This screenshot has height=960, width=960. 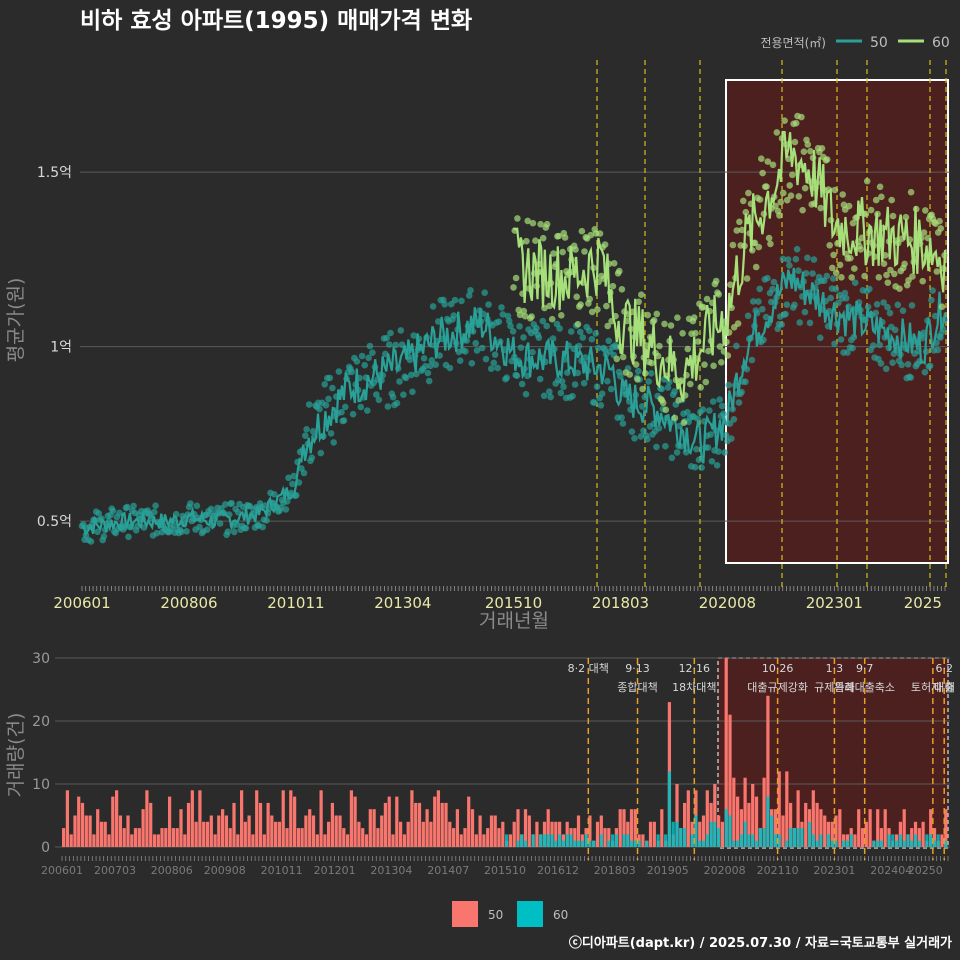 I want to click on bar-y-tick-label: 10, so click(x=41, y=785).